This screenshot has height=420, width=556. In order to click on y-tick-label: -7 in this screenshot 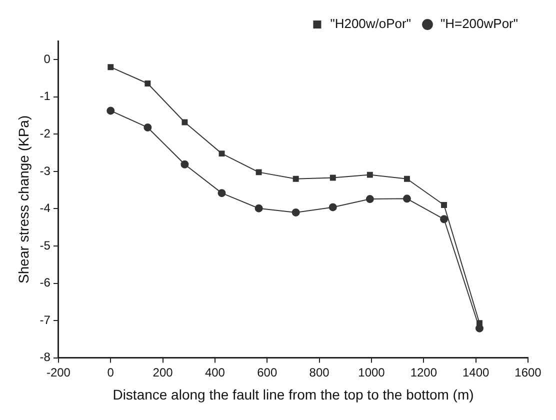, I will do `click(45, 319)`.